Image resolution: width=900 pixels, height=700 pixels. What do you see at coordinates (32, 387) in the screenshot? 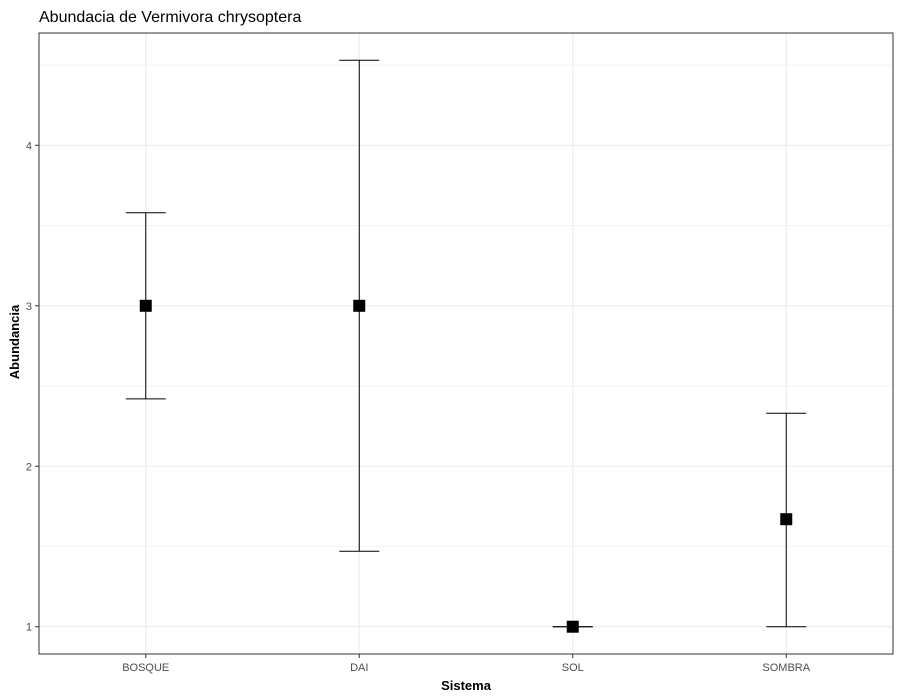
I see `y-axis: 1 2 3 4` at bounding box center [32, 387].